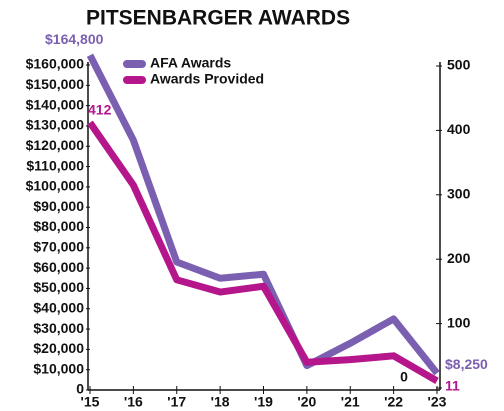 The height and width of the screenshot is (411, 504). What do you see at coordinates (55, 84) in the screenshot?
I see `y-tick-label: $150,000` at bounding box center [55, 84].